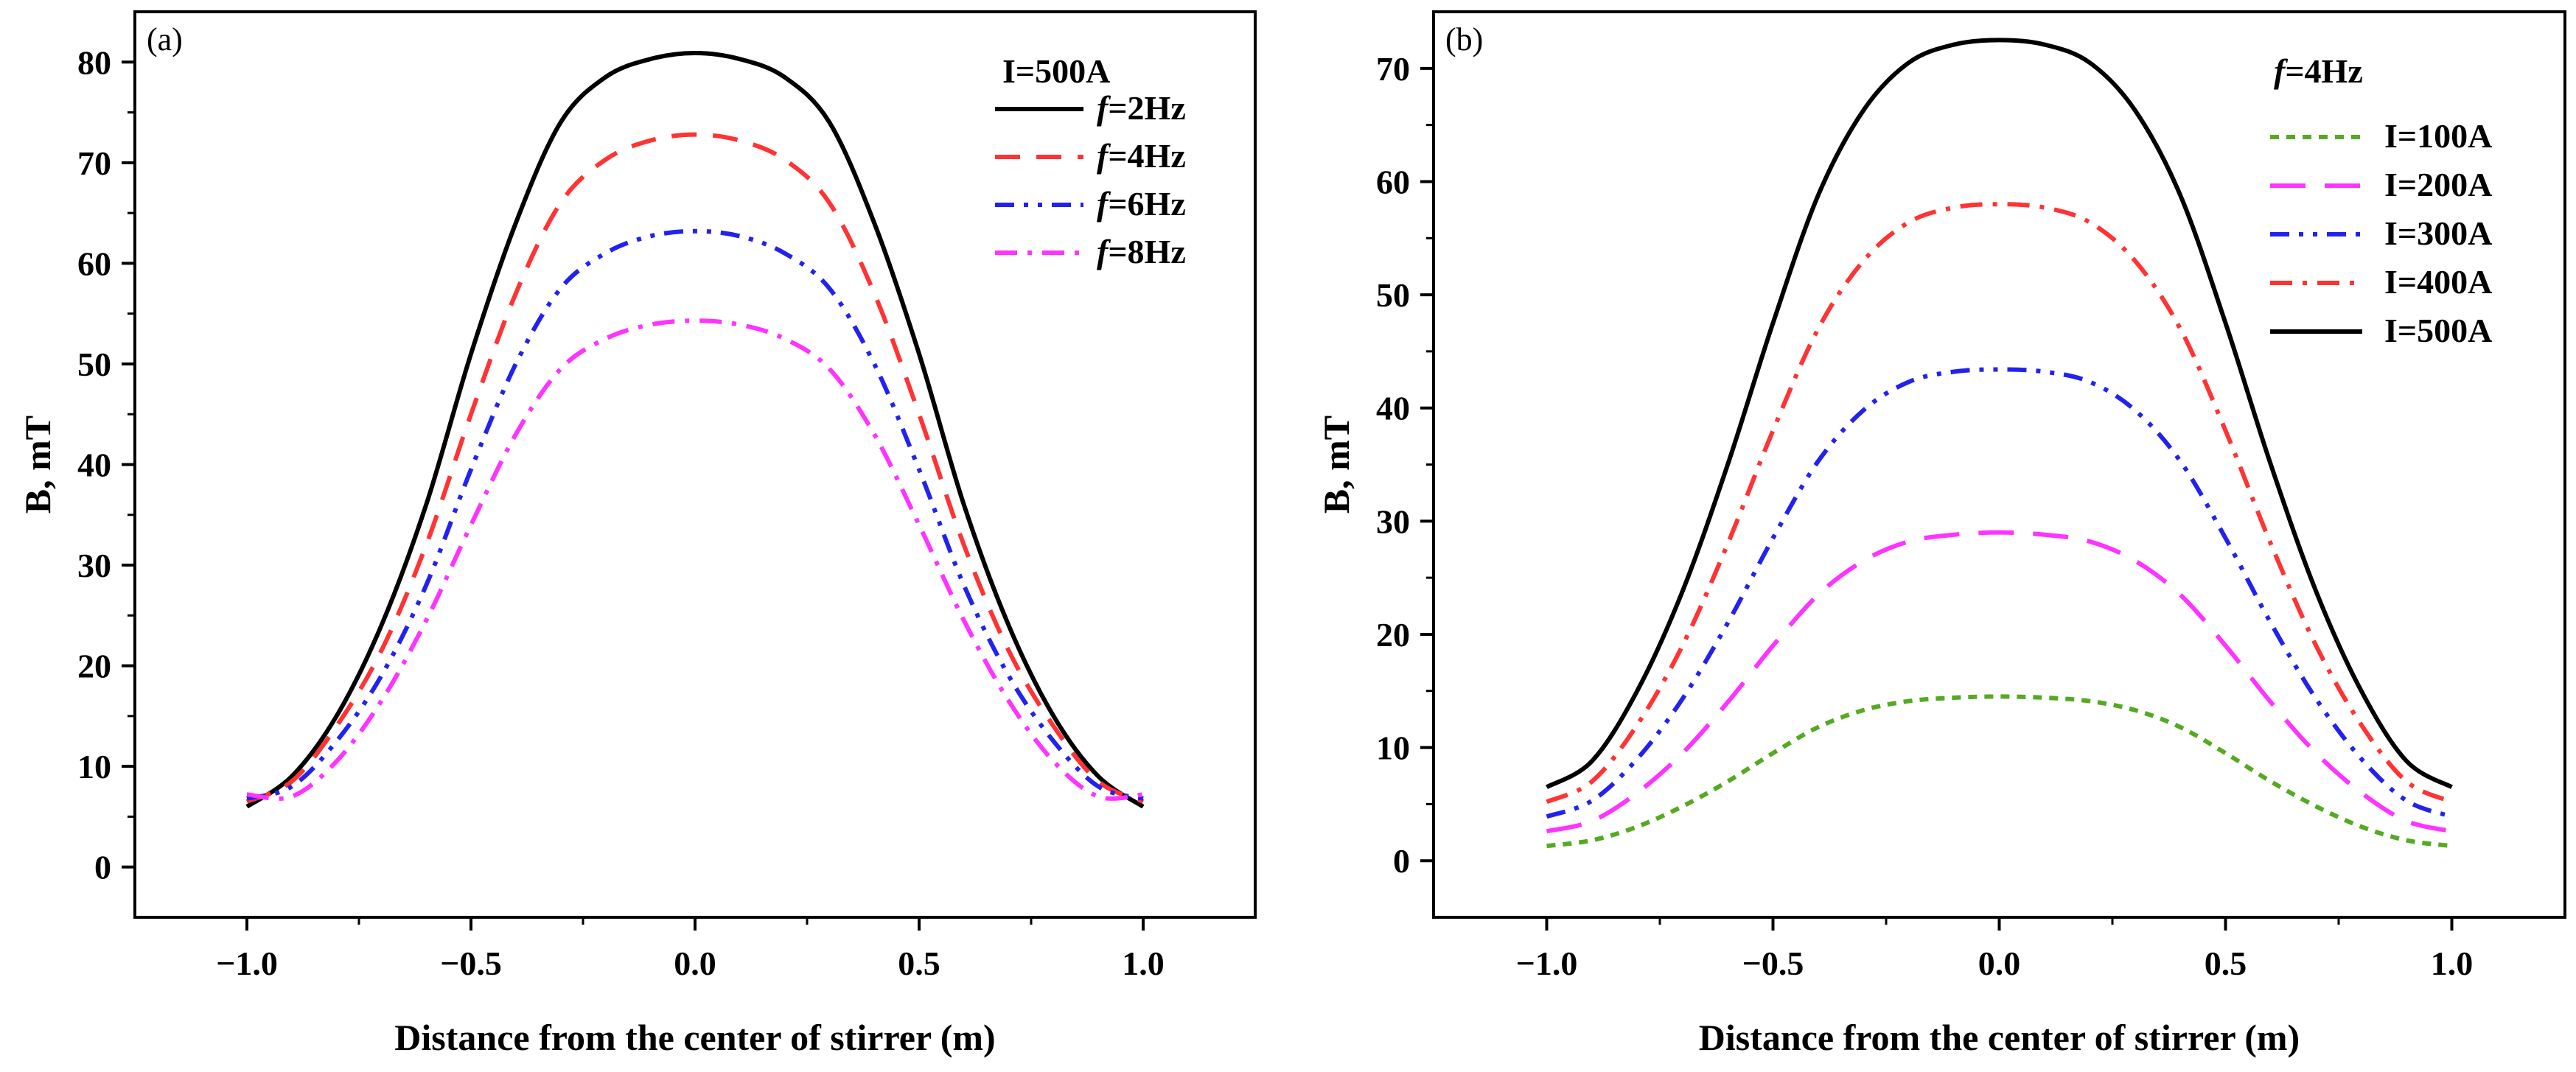  I want to click on panel-label: (a), so click(165, 39).